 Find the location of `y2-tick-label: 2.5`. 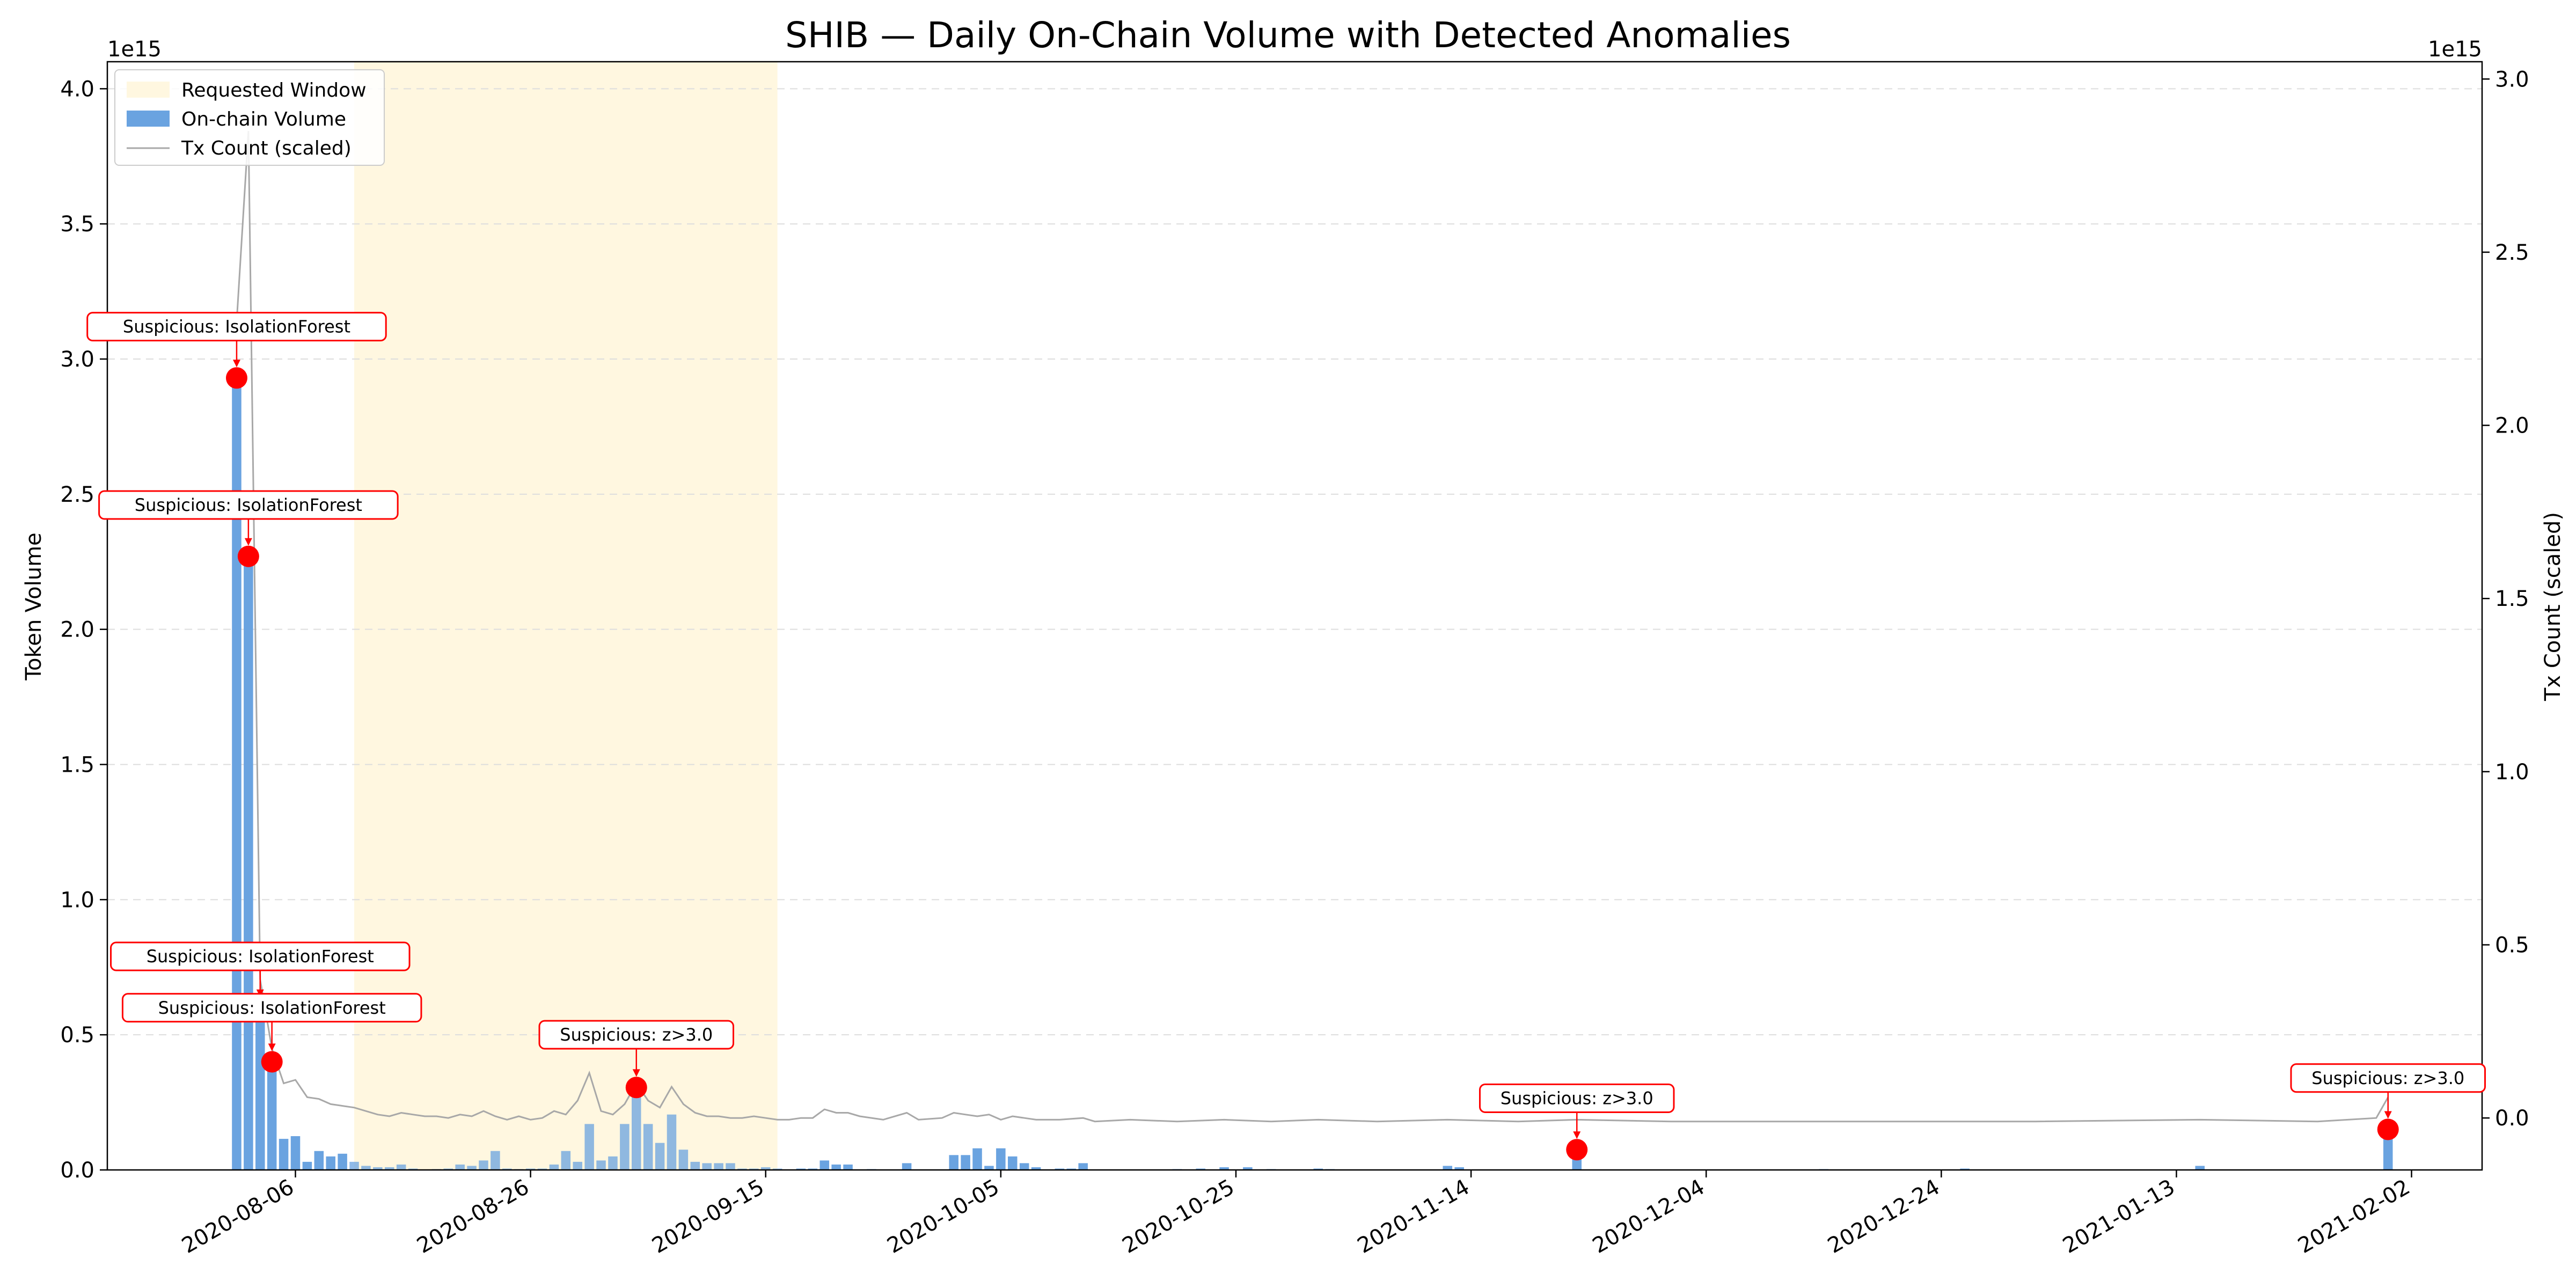

y2-tick-label: 2.5 is located at coordinates (2512, 252).